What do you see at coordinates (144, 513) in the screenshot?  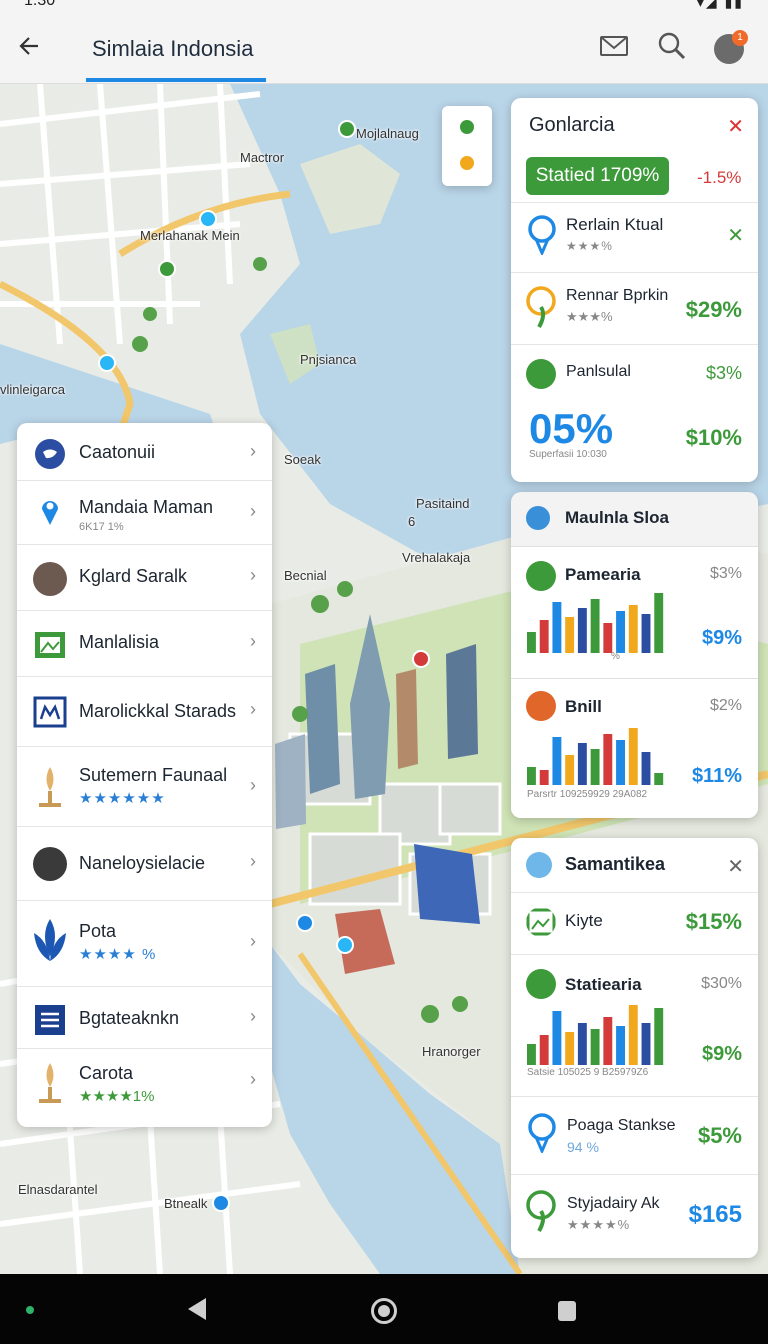 I see `list-item: Mandaia Maman 6K17 1% ›` at bounding box center [144, 513].